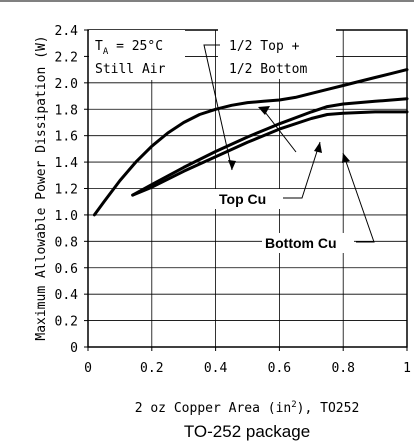 The width and height of the screenshot is (414, 443). What do you see at coordinates (66, 110) in the screenshot?
I see `y-tick-label: 1.8` at bounding box center [66, 110].